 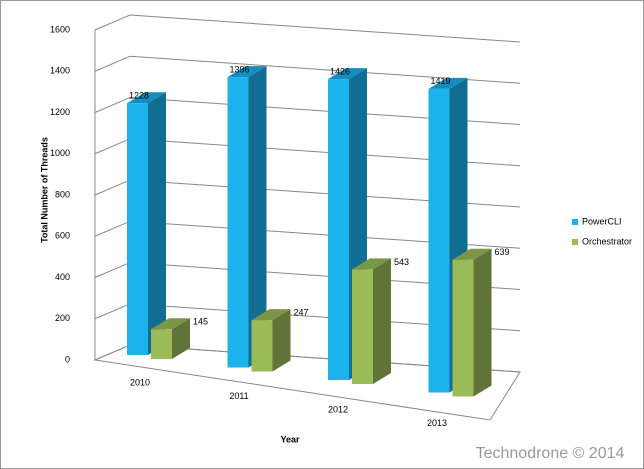 What do you see at coordinates (502, 252) in the screenshot?
I see `value-label: 639` at bounding box center [502, 252].